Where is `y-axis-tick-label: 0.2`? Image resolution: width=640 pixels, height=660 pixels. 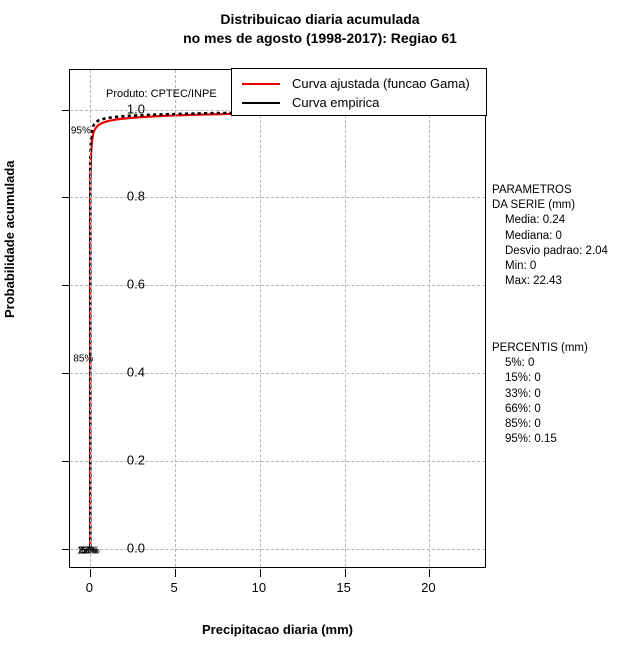
y-axis-tick-label: 0.2 is located at coordinates (135, 460).